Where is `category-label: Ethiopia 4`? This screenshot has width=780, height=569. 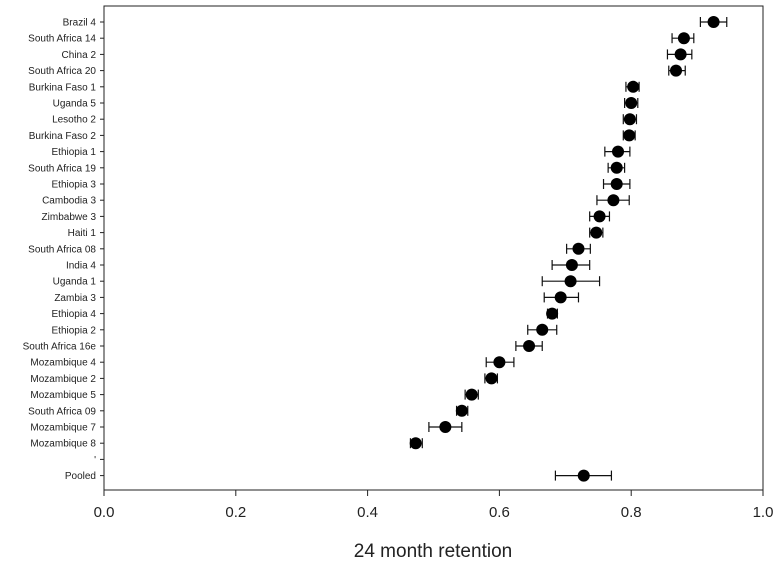 category-label: Ethiopia 4 is located at coordinates (74, 314).